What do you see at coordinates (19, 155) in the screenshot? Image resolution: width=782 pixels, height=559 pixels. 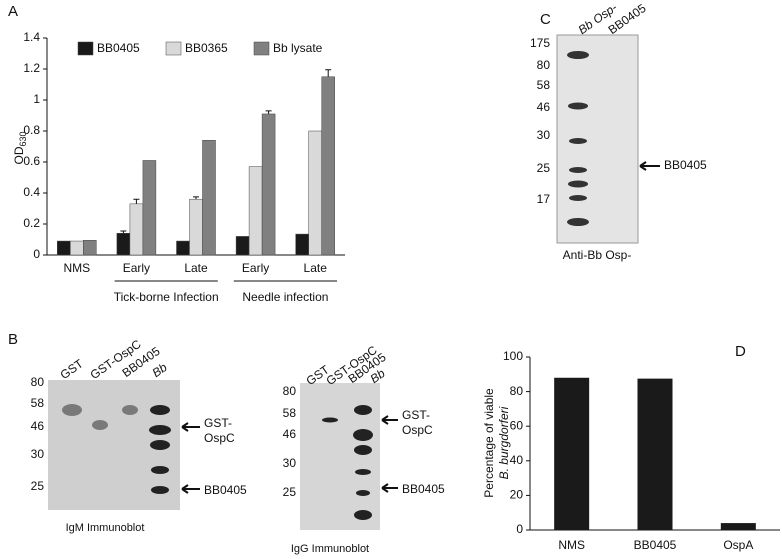 I see `y-axis-label-main: OD` at bounding box center [19, 155].